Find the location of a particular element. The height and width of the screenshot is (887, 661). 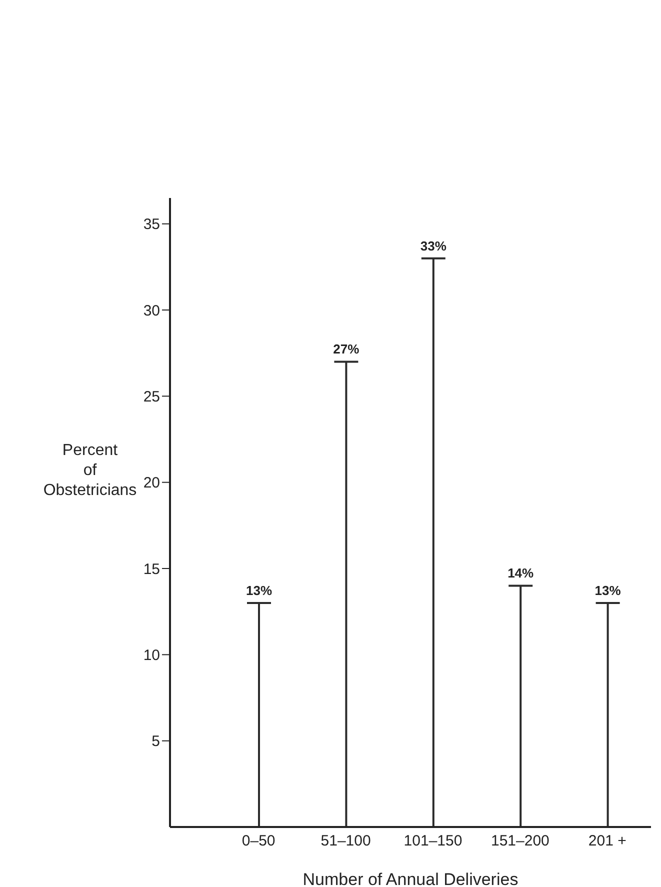

y-tick-label: 10 is located at coordinates (151, 655).